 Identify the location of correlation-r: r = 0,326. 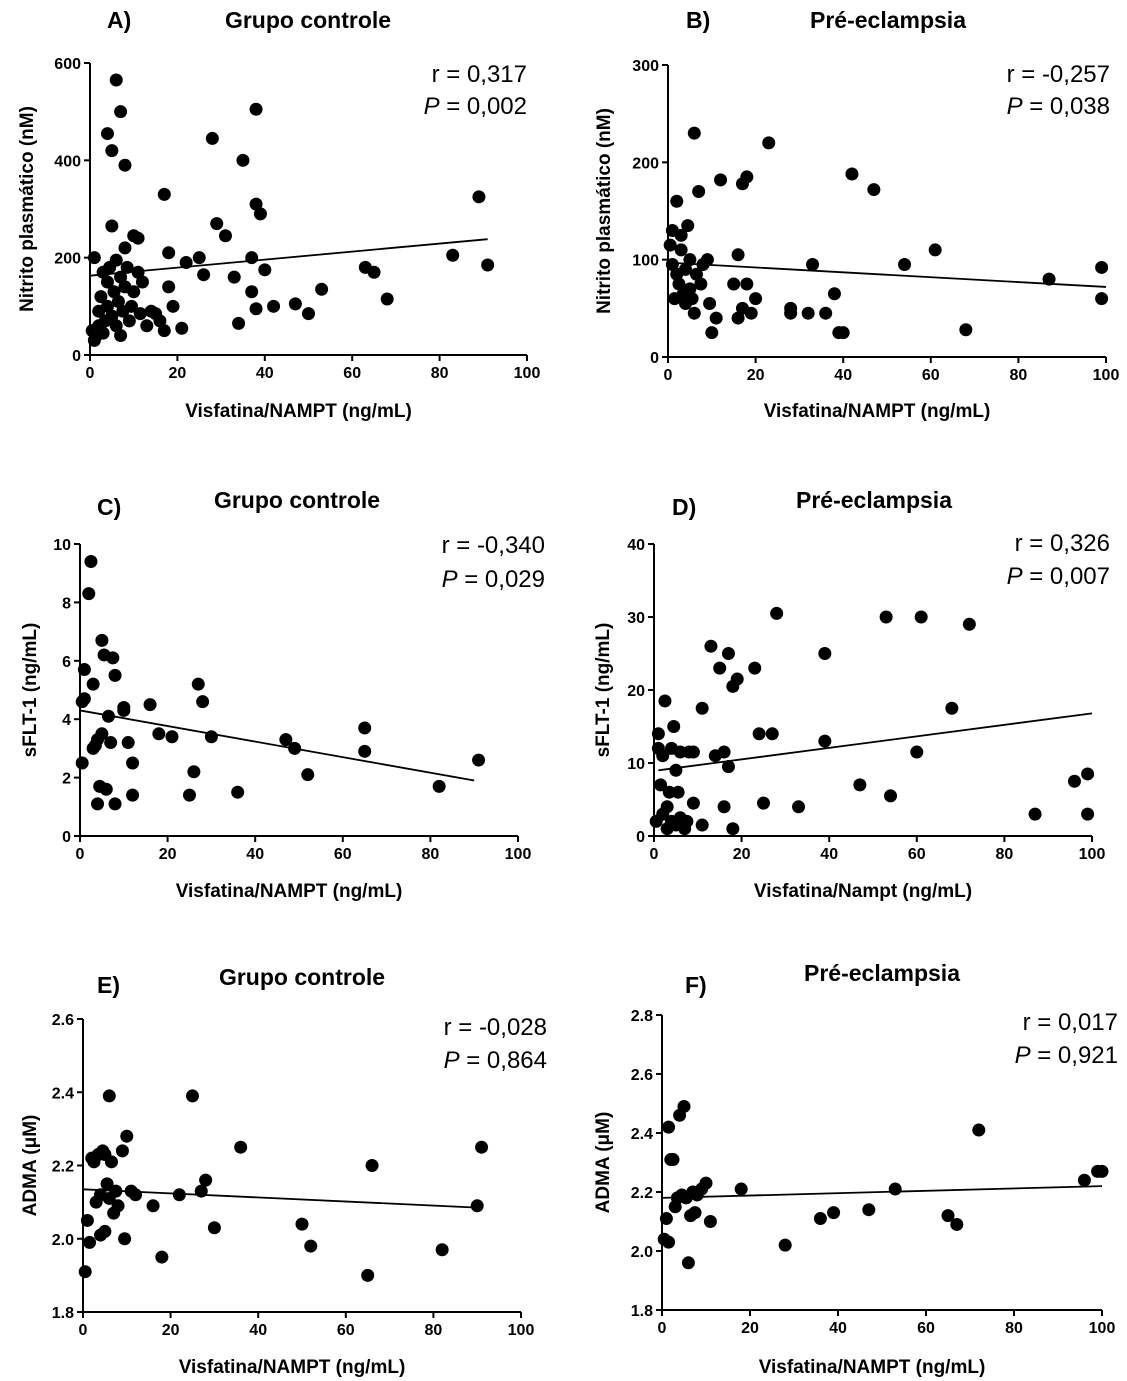
(1062, 543).